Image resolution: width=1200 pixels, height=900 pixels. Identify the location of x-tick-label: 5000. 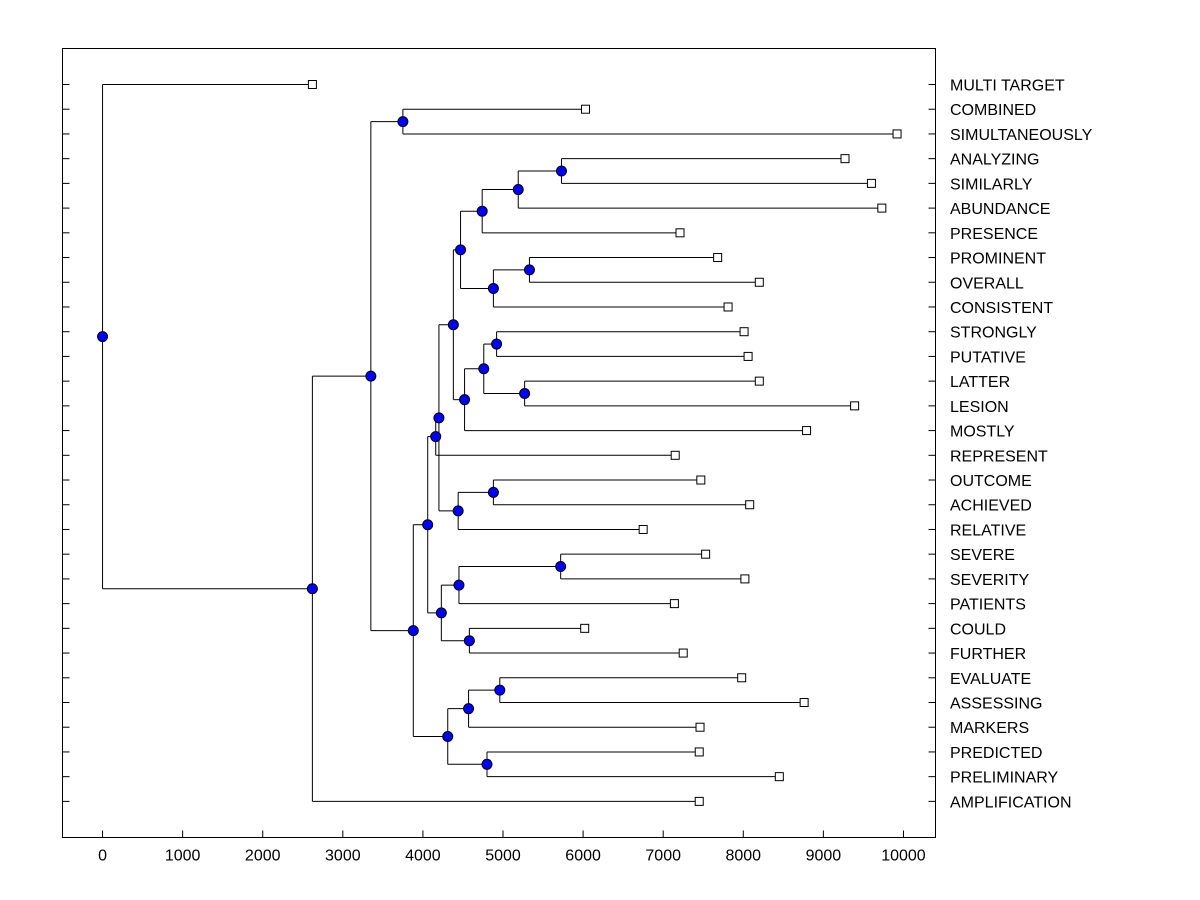
(503, 856).